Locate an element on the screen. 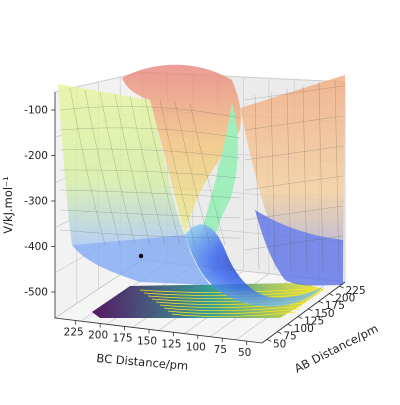 The image size is (400, 405). surface-well is located at coordinates (255, 265).